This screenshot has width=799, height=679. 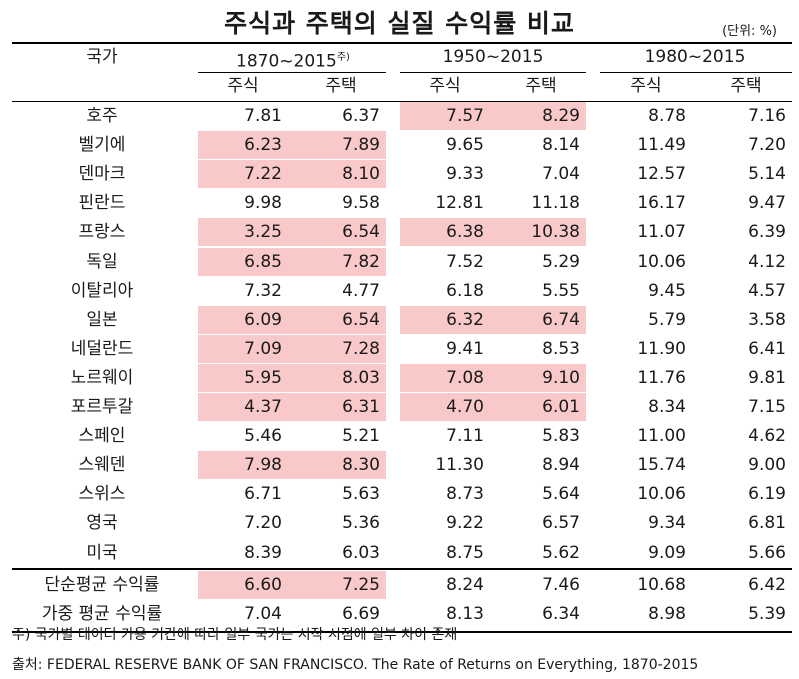 I want to click on row-country: 포르투갈, so click(x=102, y=407).